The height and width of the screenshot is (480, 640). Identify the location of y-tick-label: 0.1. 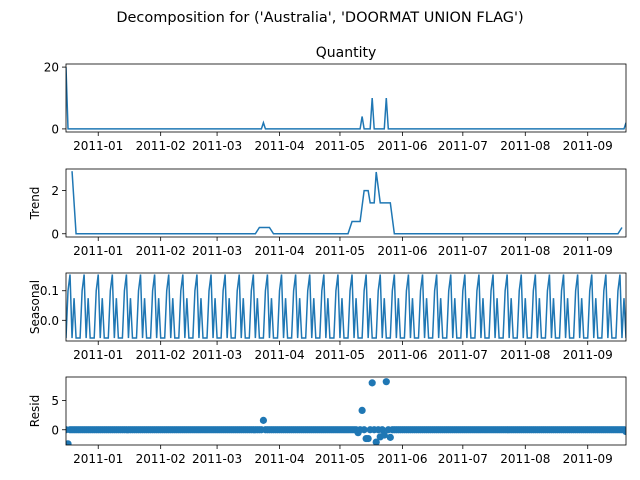
(49, 291).